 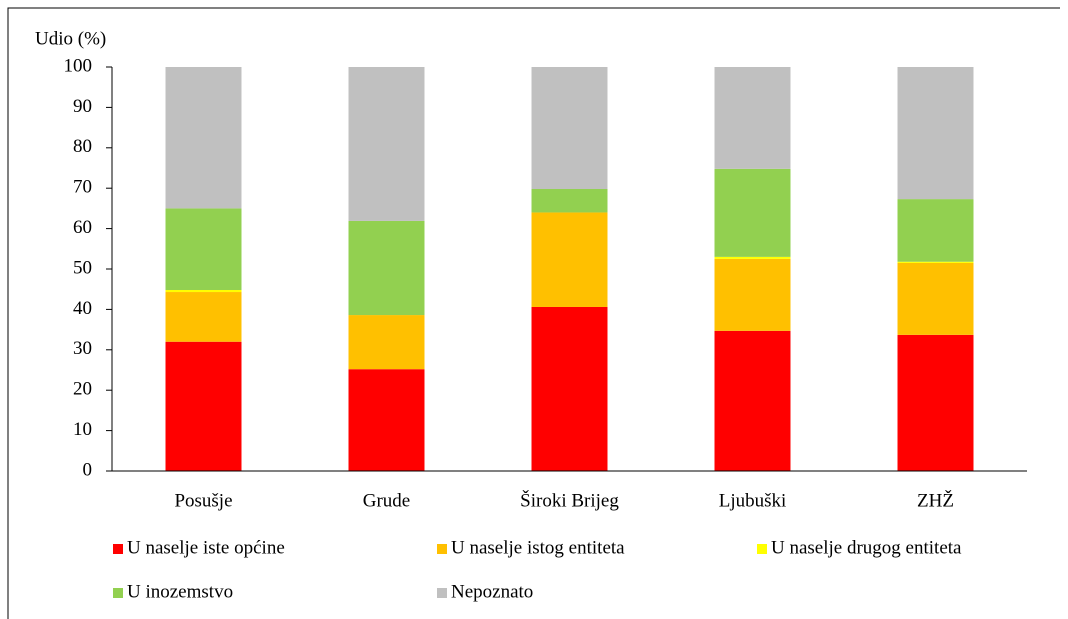 What do you see at coordinates (82, 106) in the screenshot?
I see `y-tick-label: 90` at bounding box center [82, 106].